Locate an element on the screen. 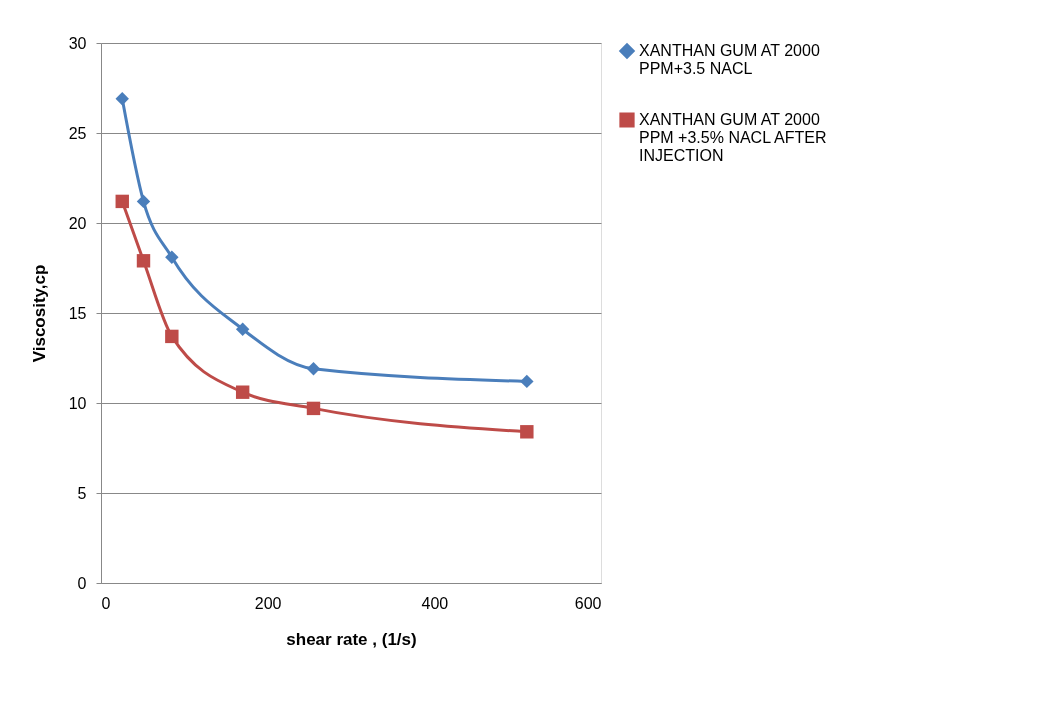 The width and height of the screenshot is (1049, 717). x-tick-label: 400 is located at coordinates (435, 603).